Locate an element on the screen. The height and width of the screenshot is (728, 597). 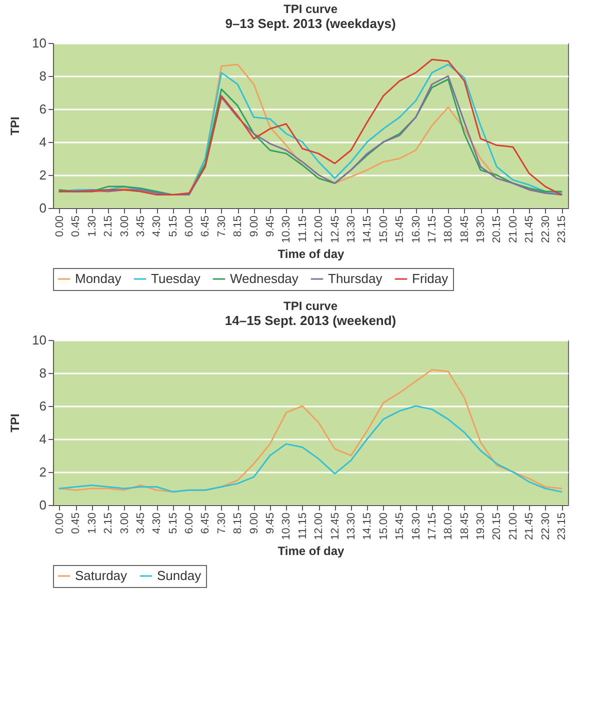
legend-label: Thursday is located at coordinates (355, 278).